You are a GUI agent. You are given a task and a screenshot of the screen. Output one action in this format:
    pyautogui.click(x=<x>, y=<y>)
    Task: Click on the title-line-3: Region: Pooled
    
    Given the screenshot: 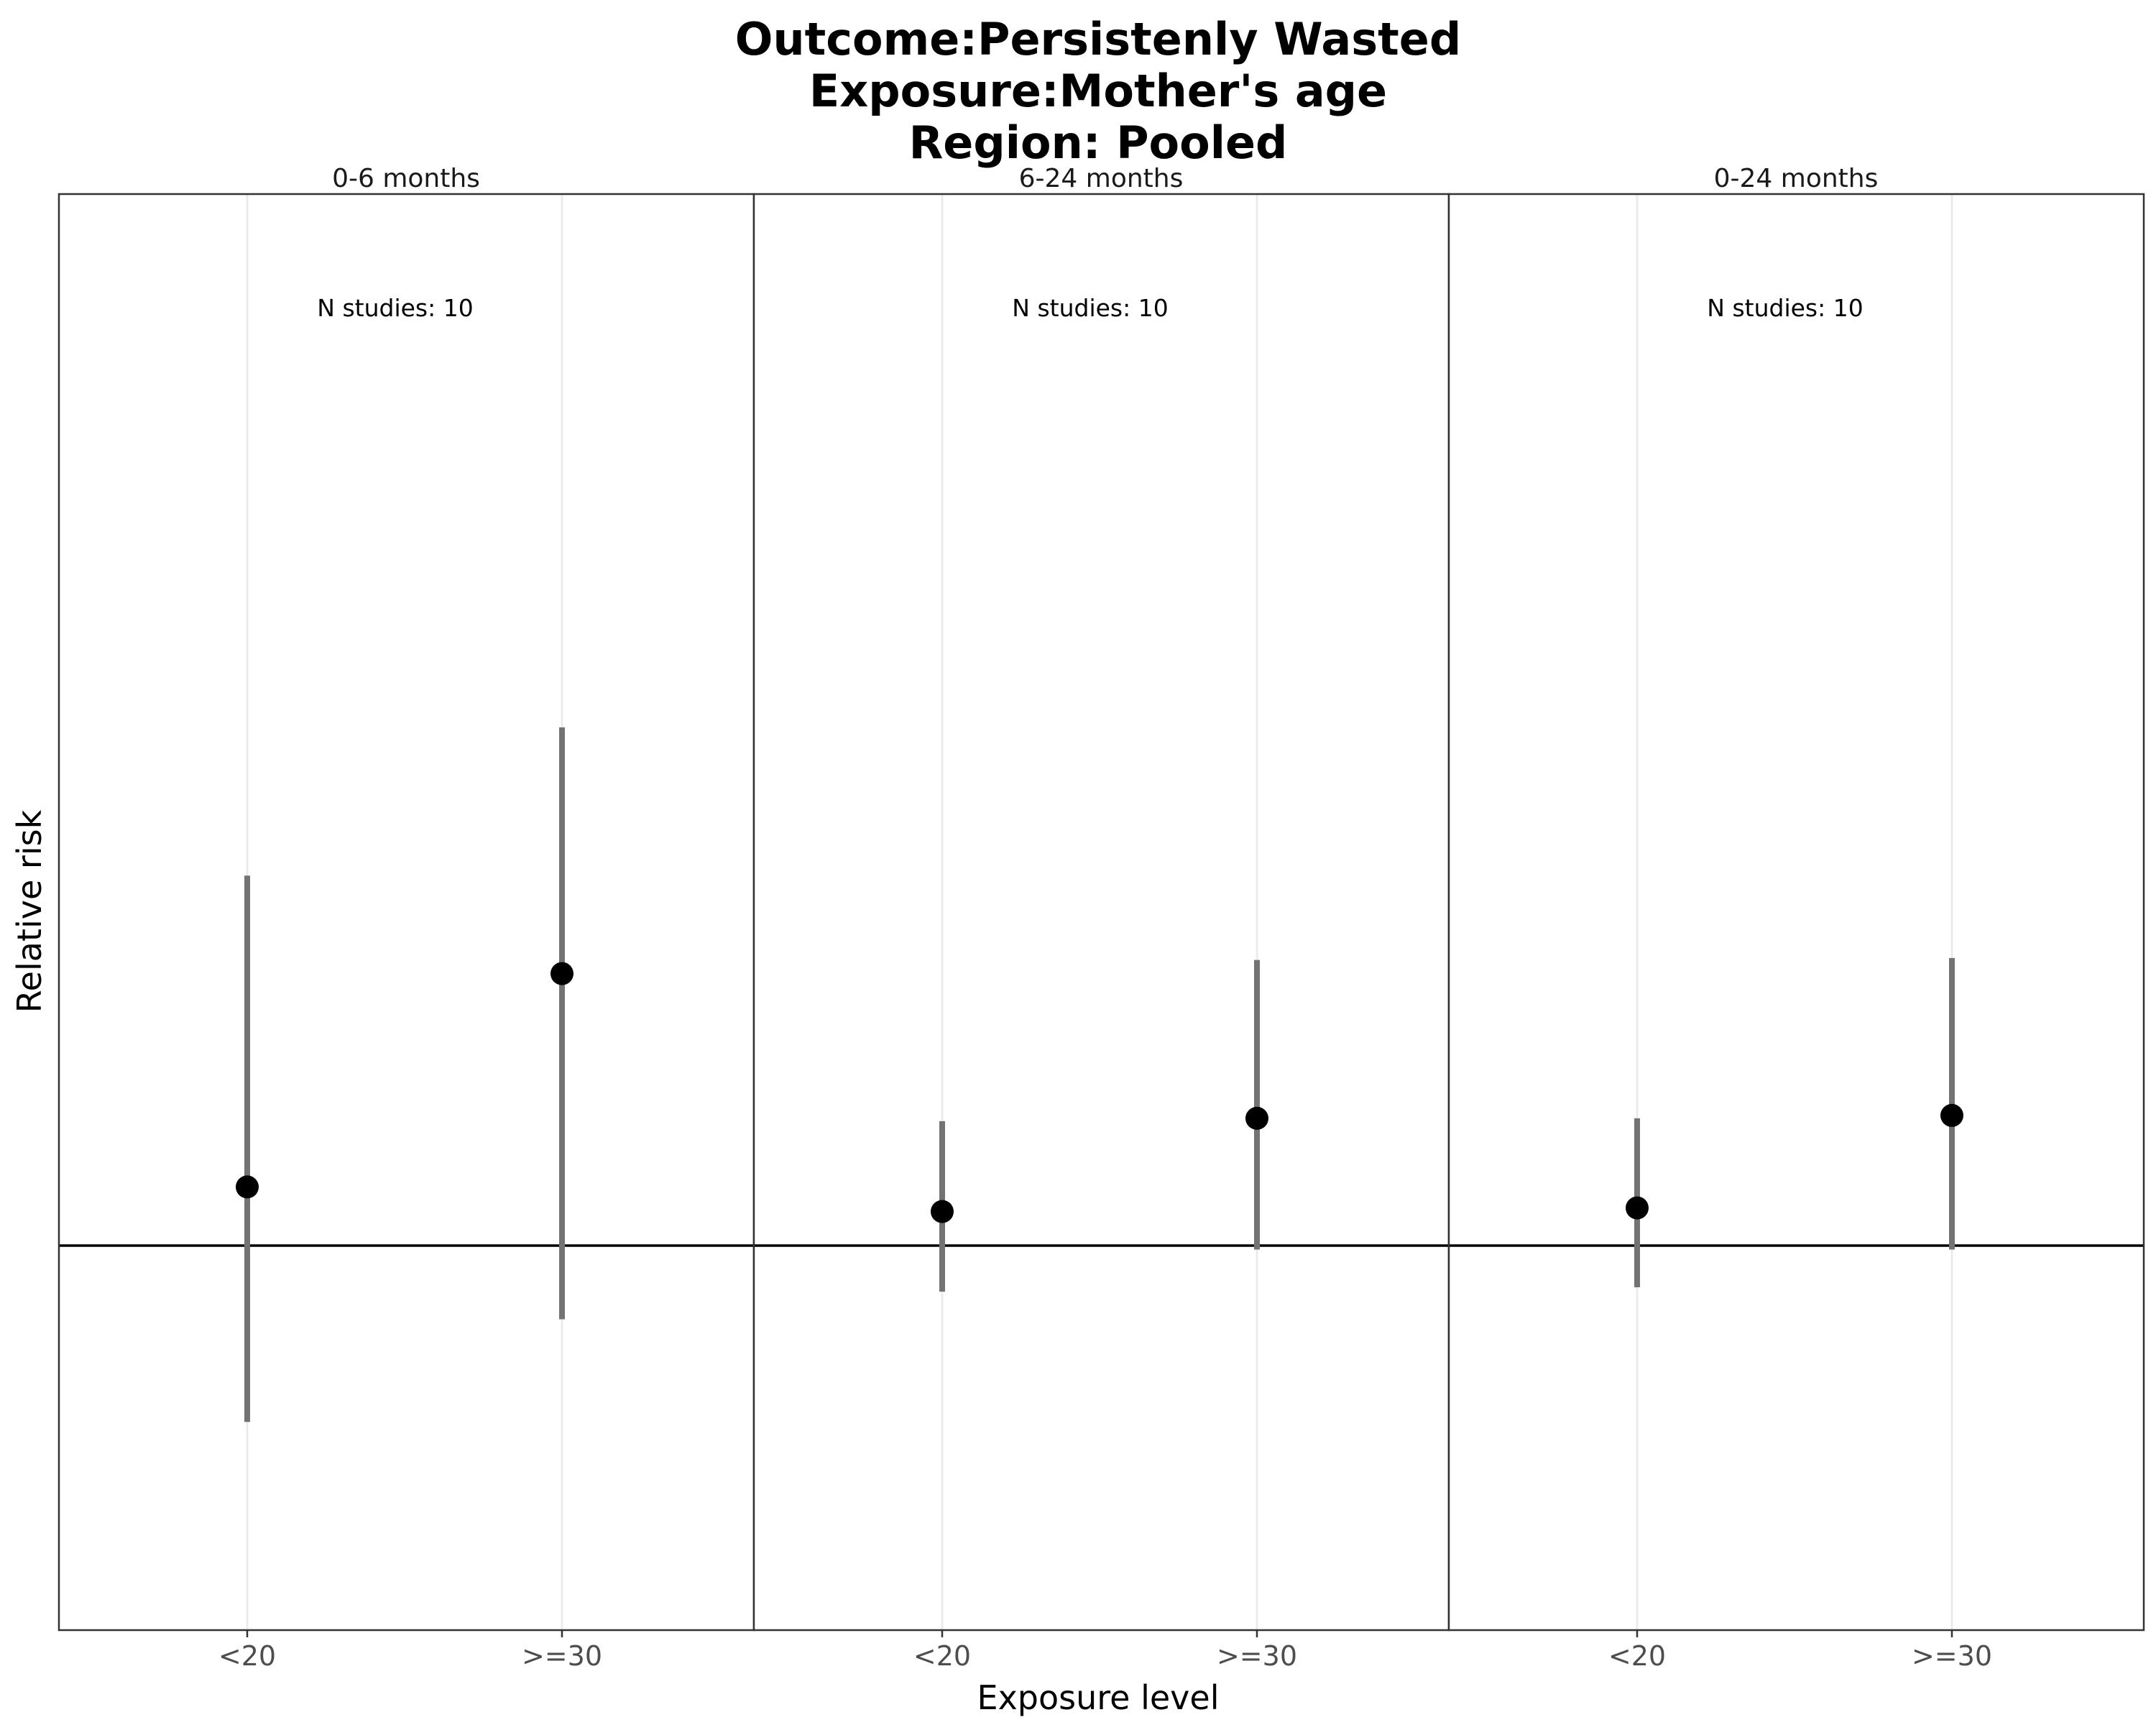 What is the action you would take?
    pyautogui.click(x=1098, y=142)
    